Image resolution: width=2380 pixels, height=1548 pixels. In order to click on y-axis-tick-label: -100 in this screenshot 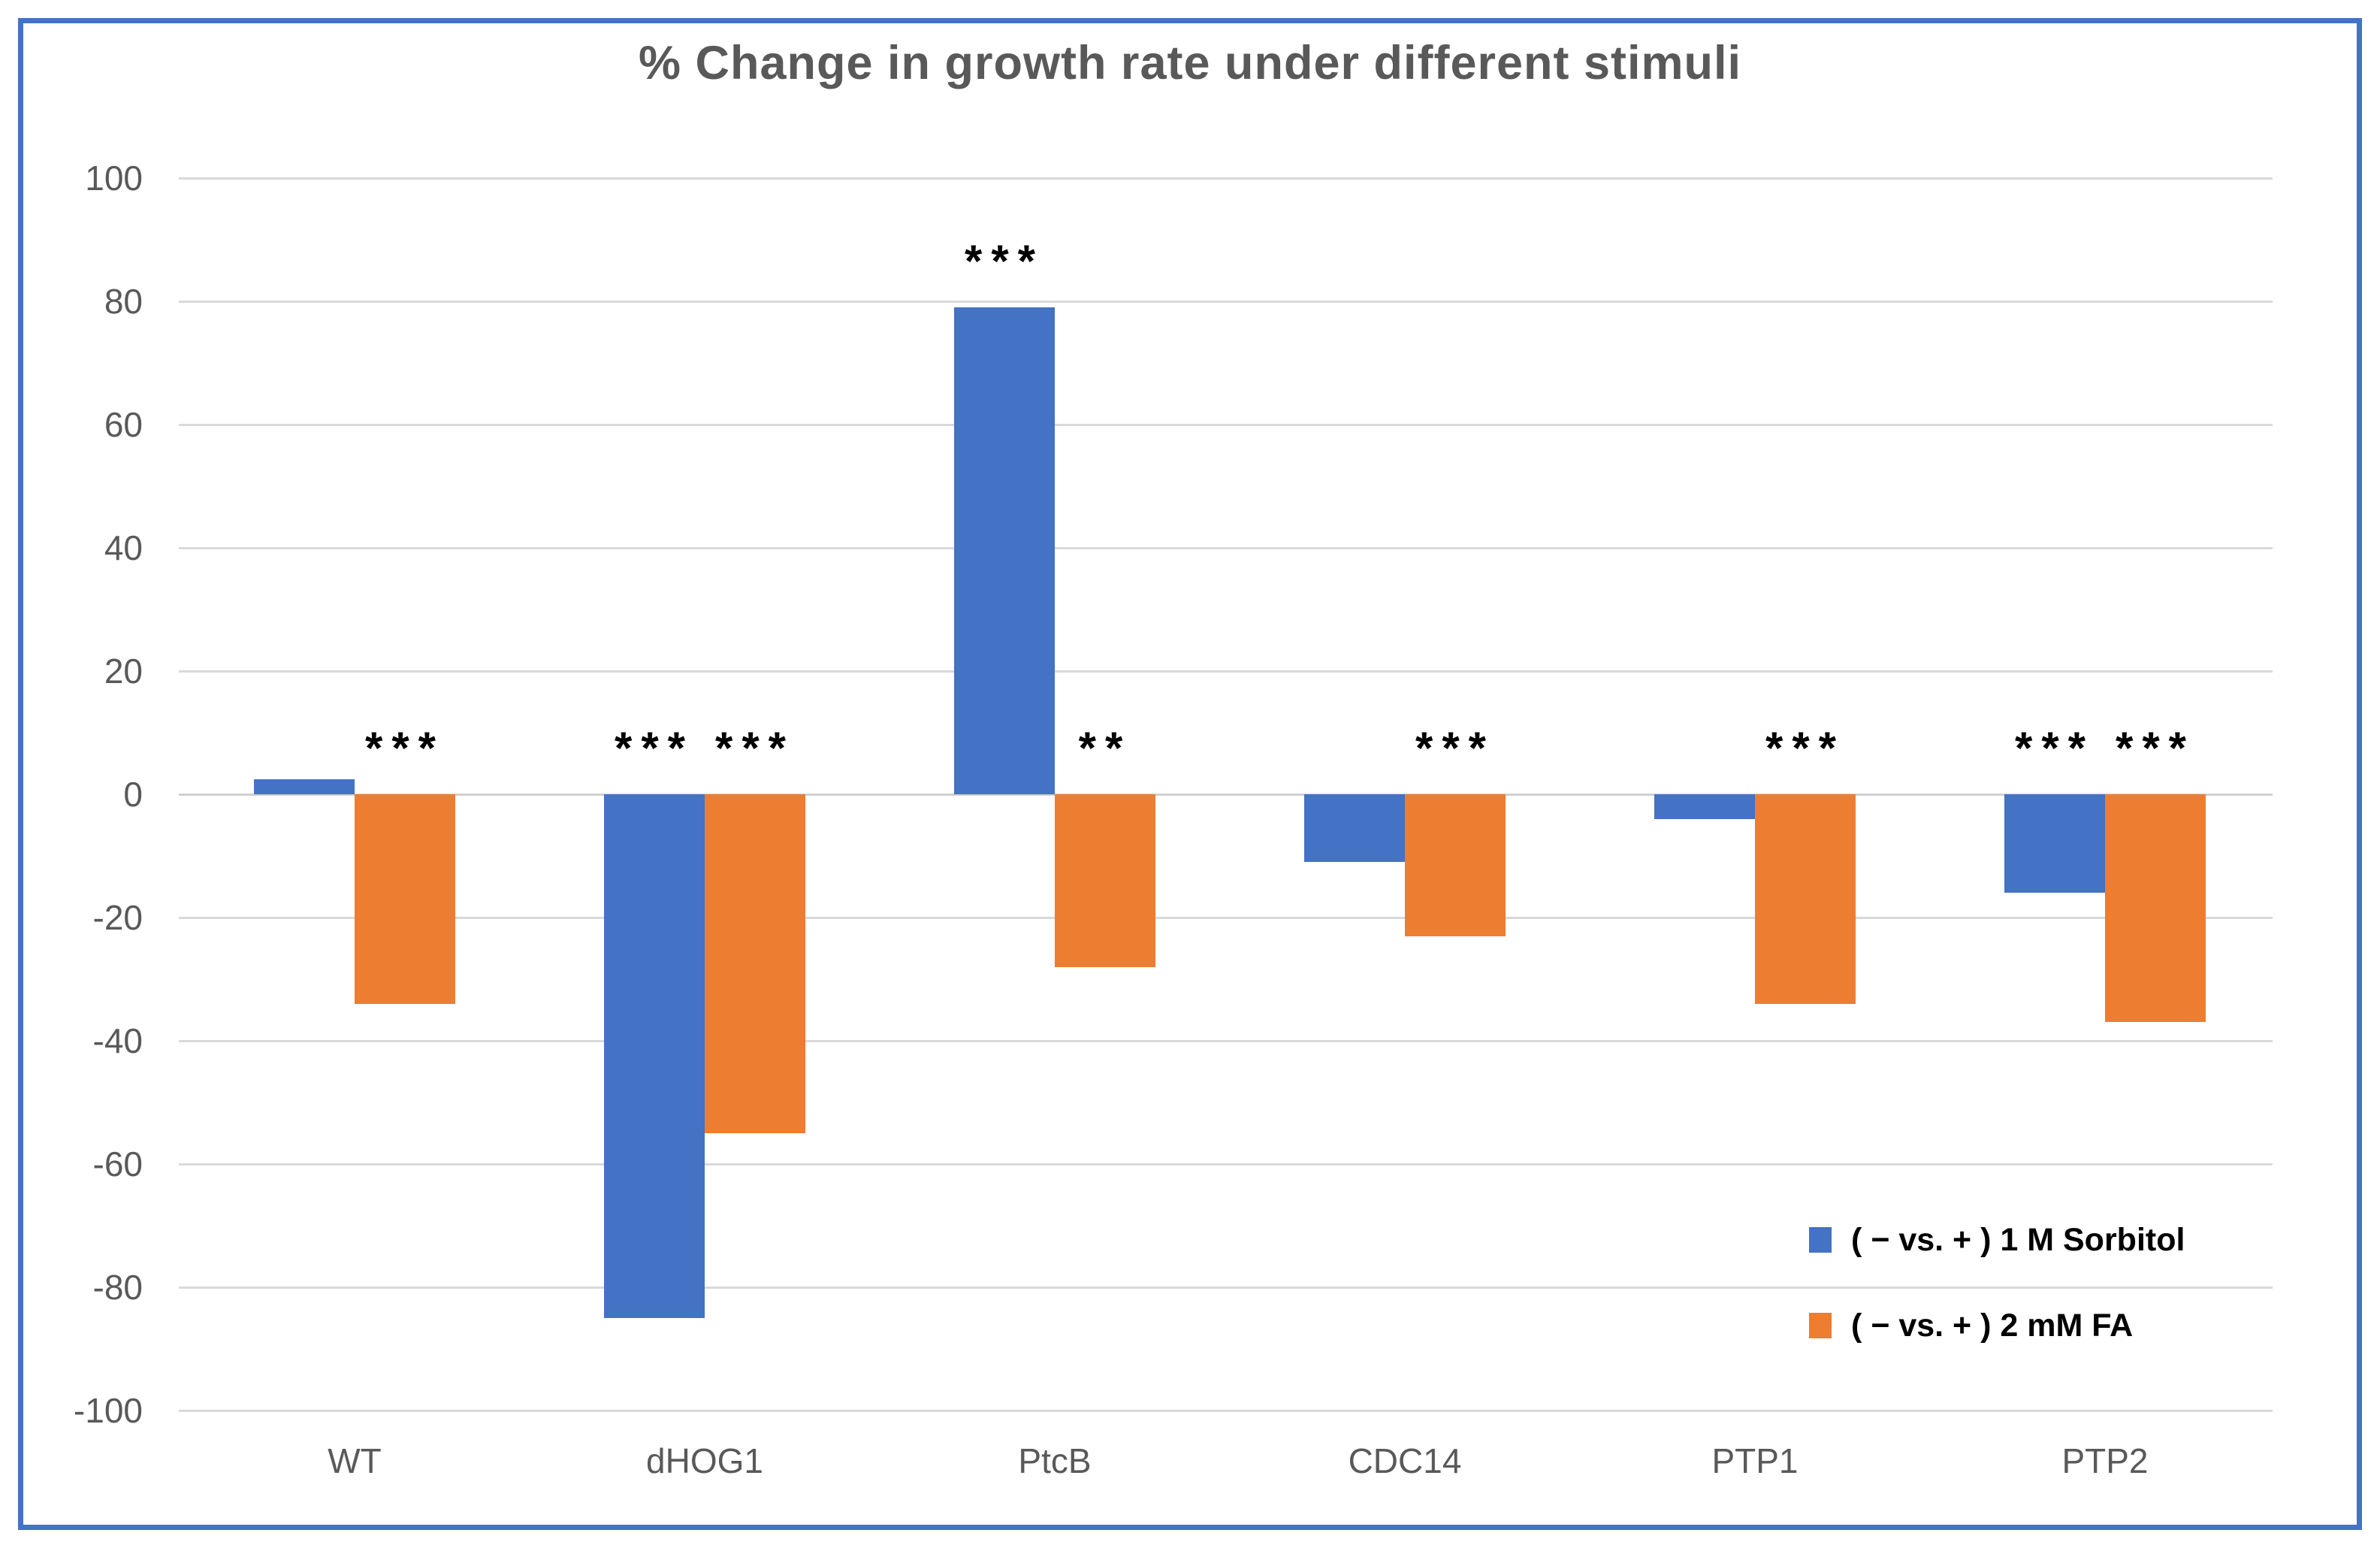, I will do `click(108, 1410)`.